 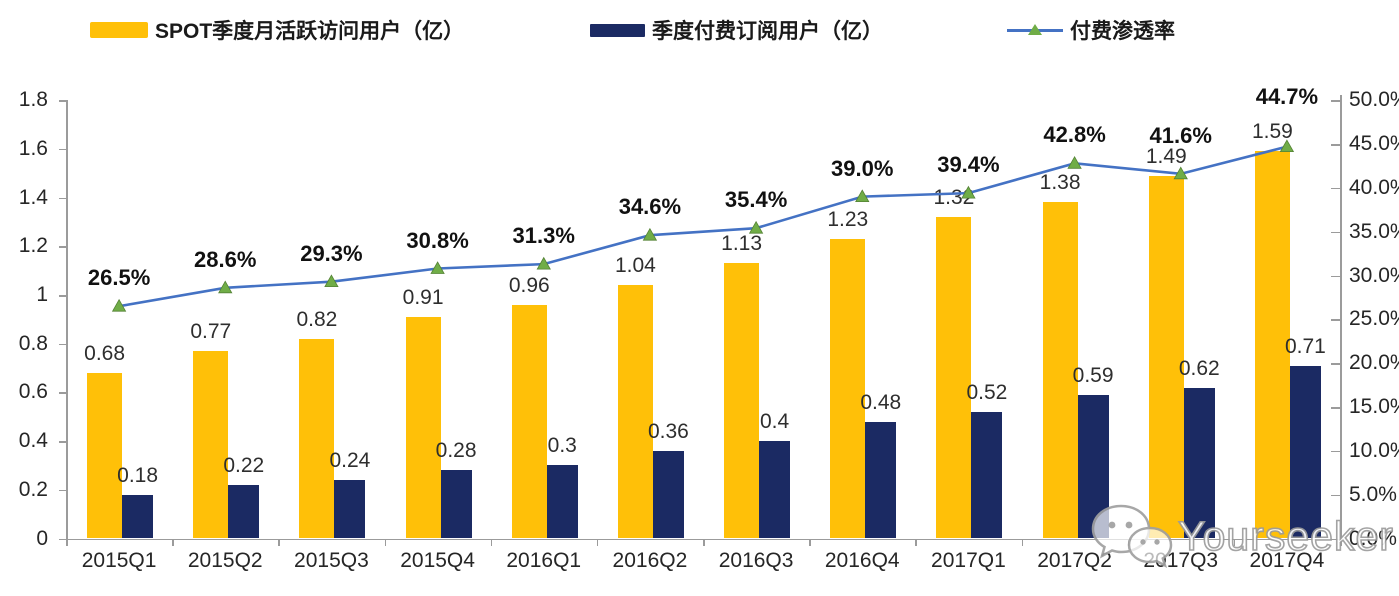 What do you see at coordinates (33, 246) in the screenshot?
I see `left-axis-tick-label: 1.2` at bounding box center [33, 246].